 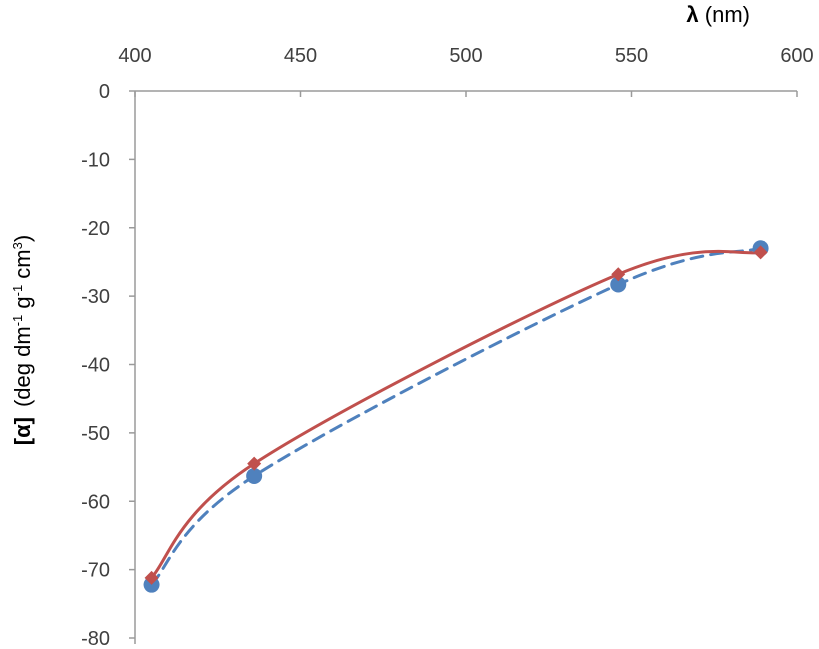 I want to click on x-axis-title: λ (nm), so click(x=718, y=14).